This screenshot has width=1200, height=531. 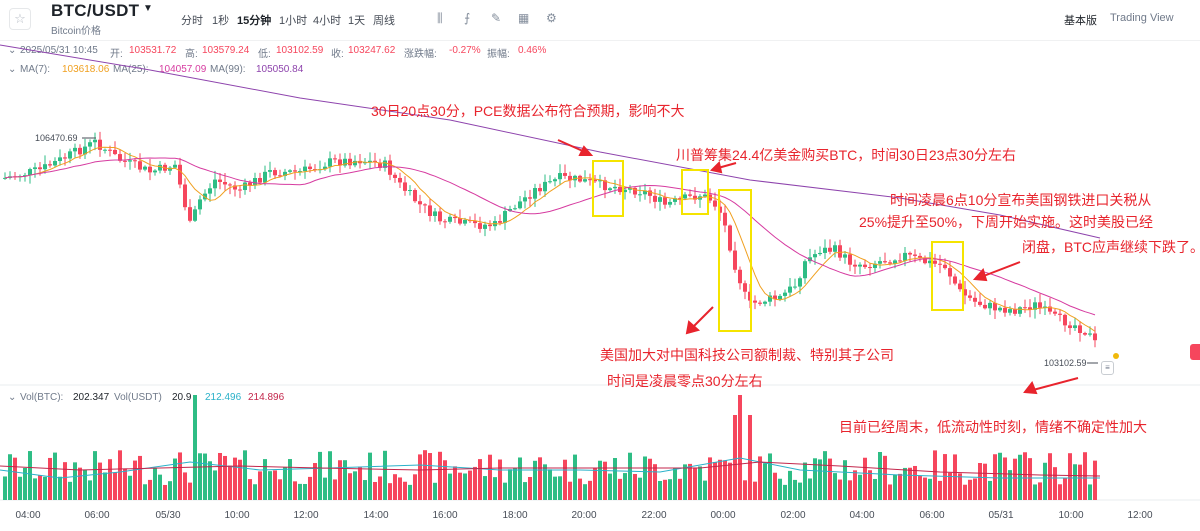 What do you see at coordinates (116, 54) in the screenshot?
I see `open-label: 开:` at bounding box center [116, 54].